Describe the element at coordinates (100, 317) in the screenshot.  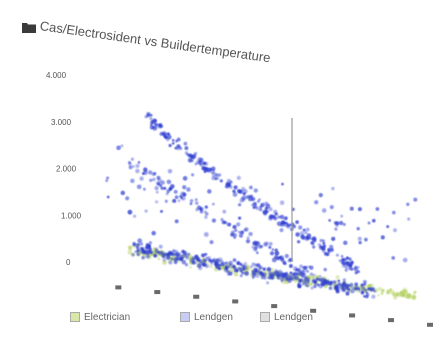
I see `legend-item: Electrician` at that location.